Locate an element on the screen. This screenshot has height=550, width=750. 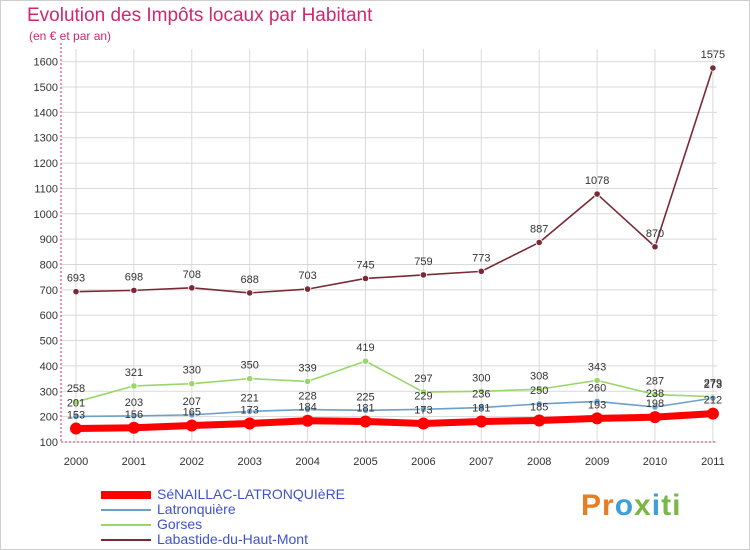
legend-item-gorses: Gorses is located at coordinates (261, 524).